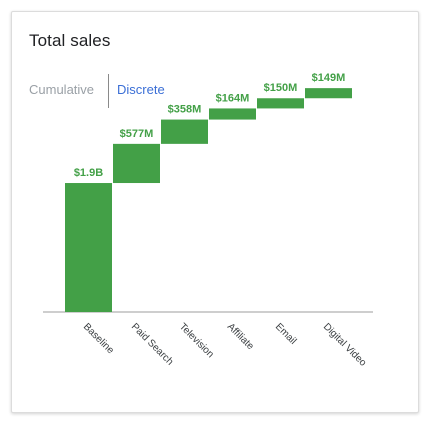  What do you see at coordinates (196, 340) in the screenshot?
I see `category-label: Television` at bounding box center [196, 340].